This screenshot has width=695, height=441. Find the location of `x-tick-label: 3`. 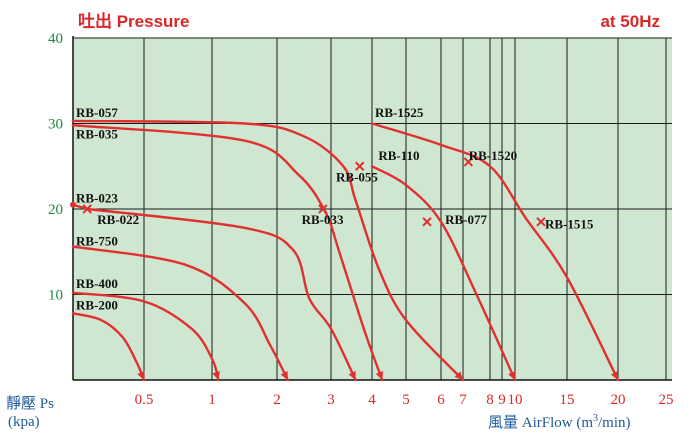

x-tick-label: 3 is located at coordinates (331, 400).